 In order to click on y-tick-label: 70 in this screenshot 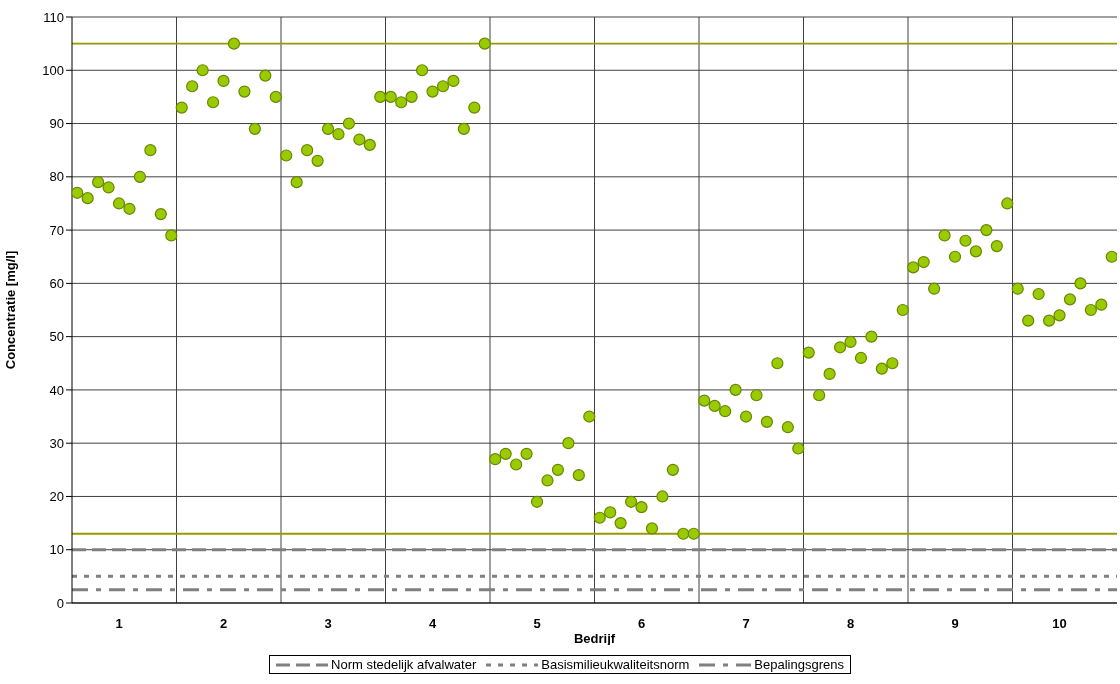, I will do `click(56, 230)`.